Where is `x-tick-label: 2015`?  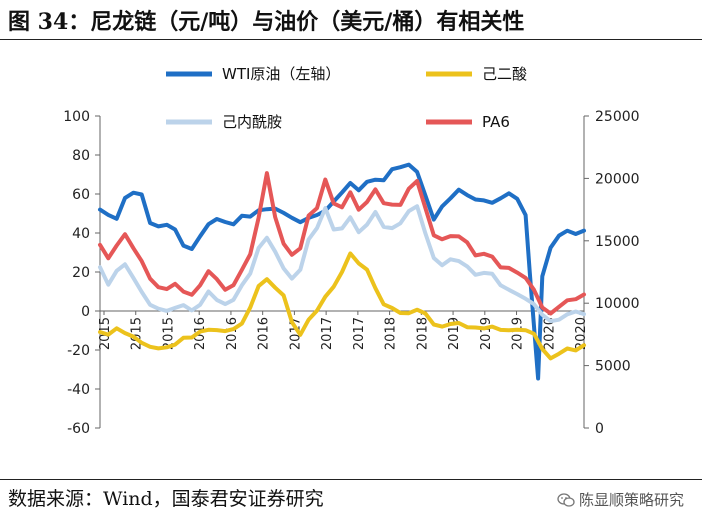 x-tick-label: 2015 is located at coordinates (168, 333).